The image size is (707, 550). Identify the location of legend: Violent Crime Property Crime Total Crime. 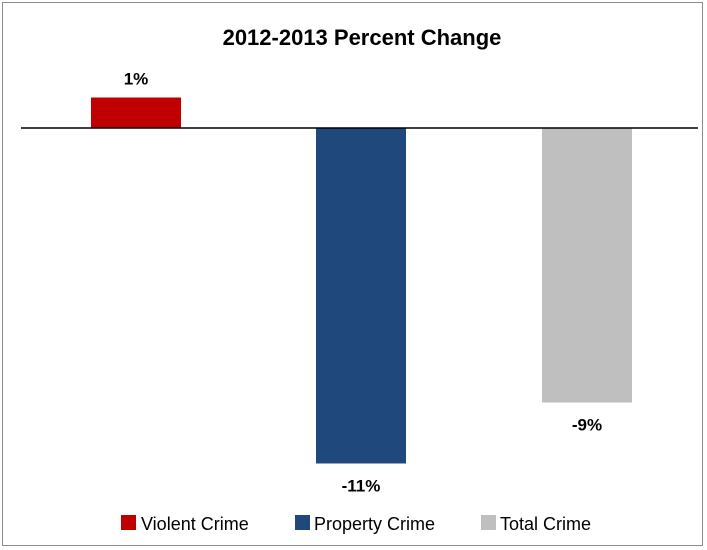
(356, 524).